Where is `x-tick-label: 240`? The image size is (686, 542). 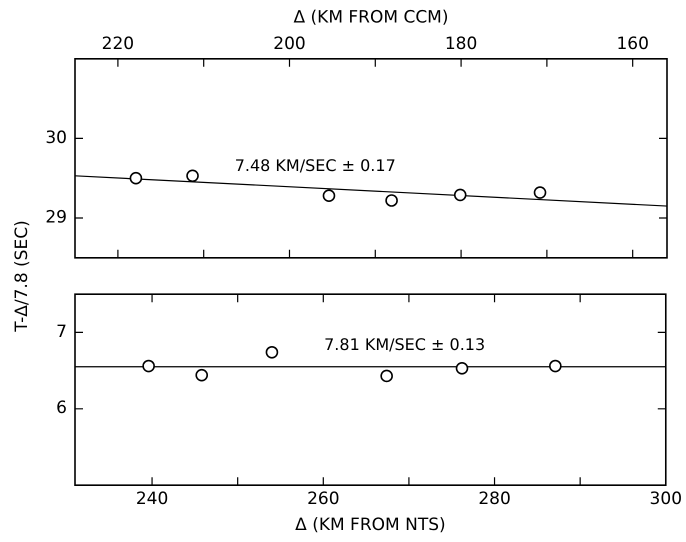
x-tick-label: 240 is located at coordinates (152, 498).